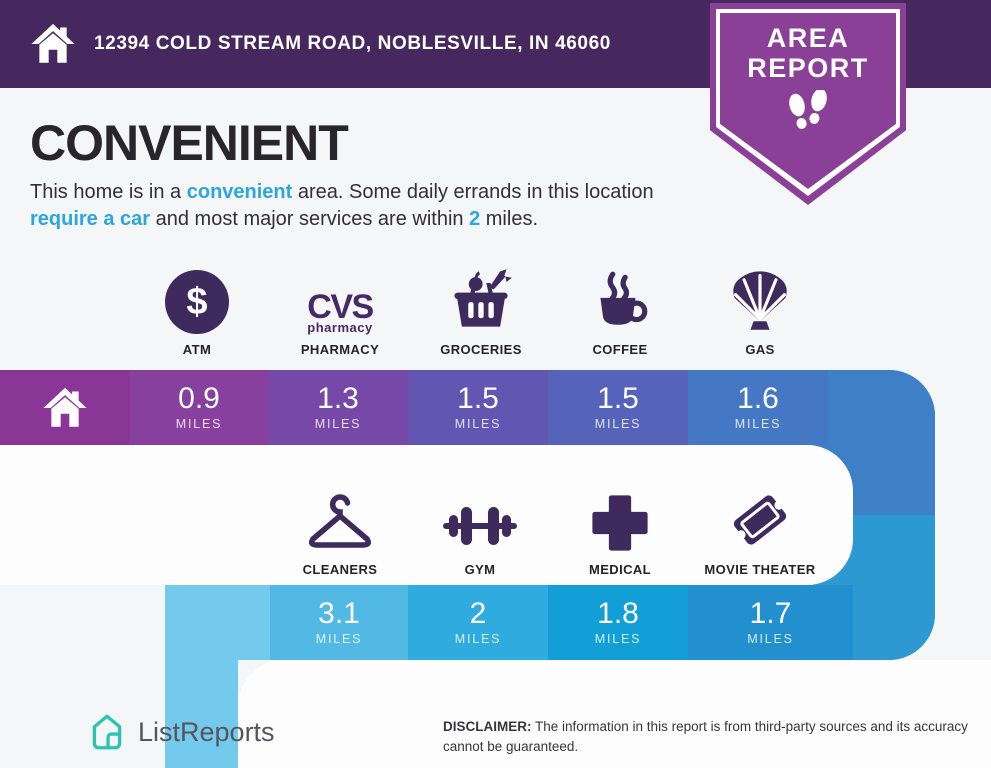 The height and width of the screenshot is (768, 991). What do you see at coordinates (90, 219) in the screenshot?
I see `intro-highlight-require-a-car: require a car` at bounding box center [90, 219].